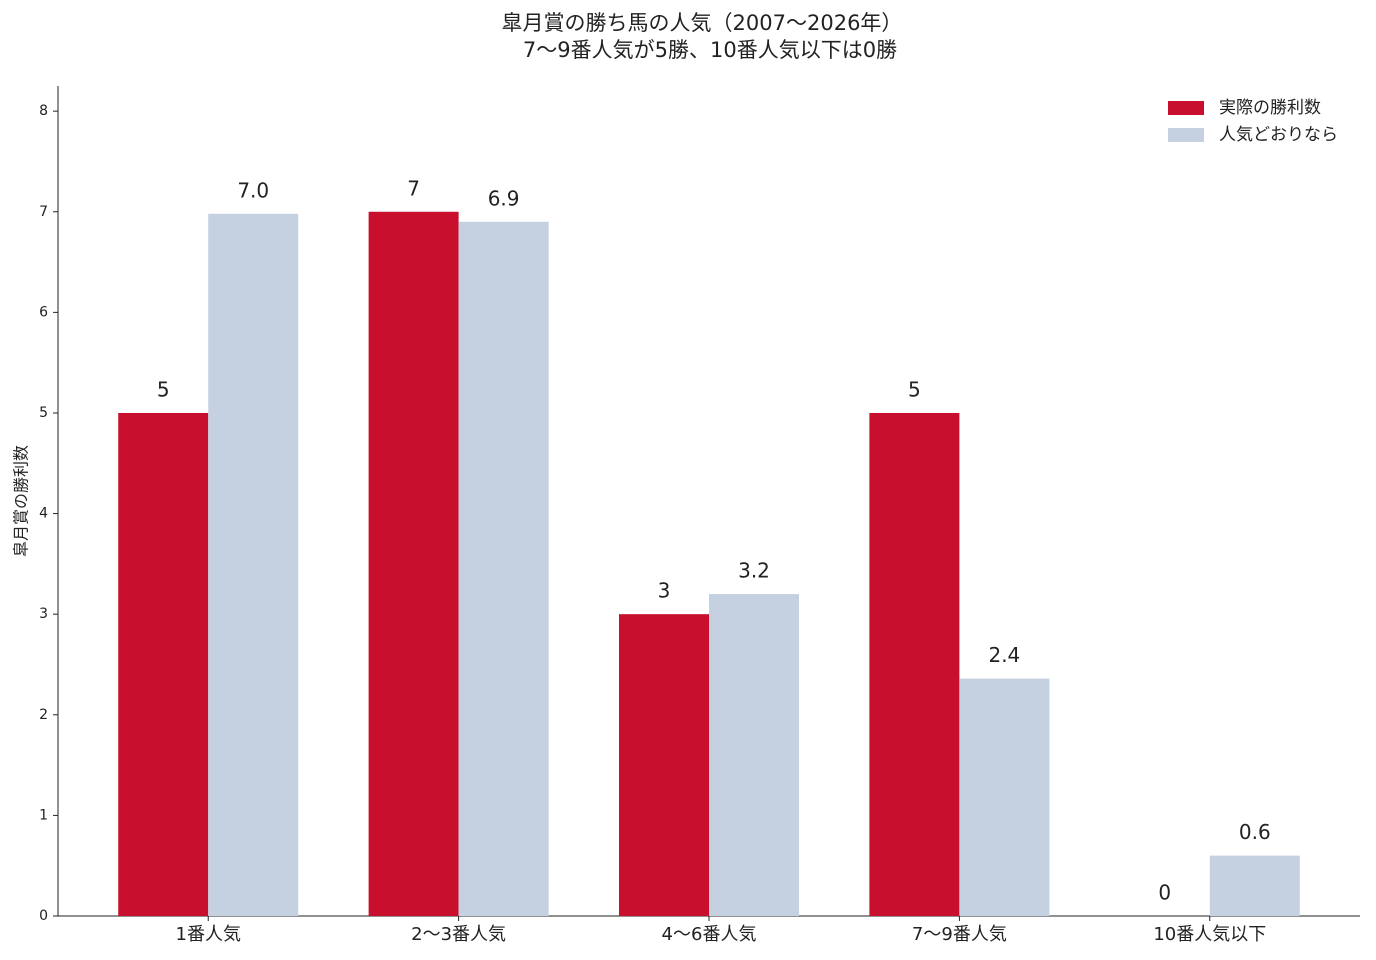 This screenshot has height=960, width=1376. I want to click on y-tick-label: 5, so click(43, 413).